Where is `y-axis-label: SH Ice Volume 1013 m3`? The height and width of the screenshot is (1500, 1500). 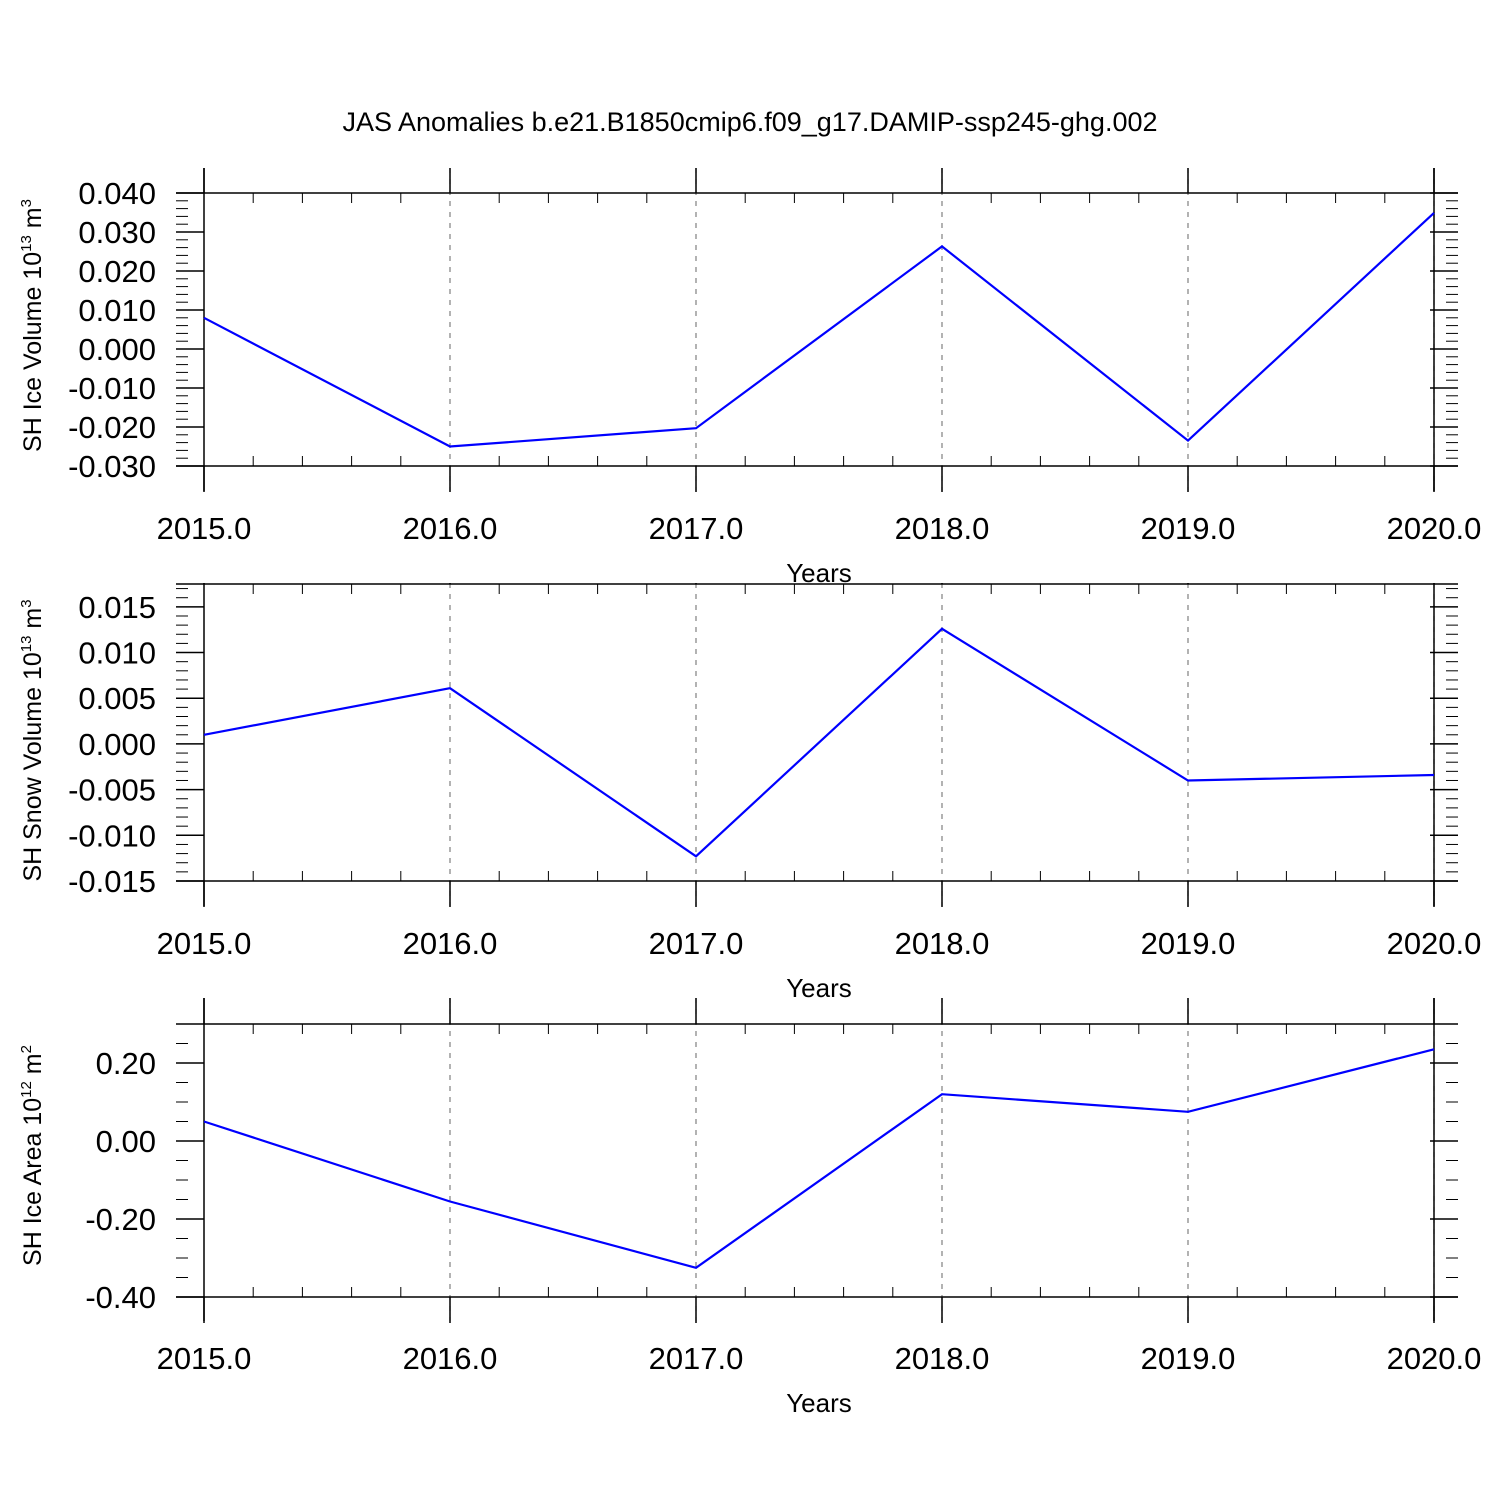 y-axis-label: SH Ice Volume 1013 m3 is located at coordinates (32, 325).